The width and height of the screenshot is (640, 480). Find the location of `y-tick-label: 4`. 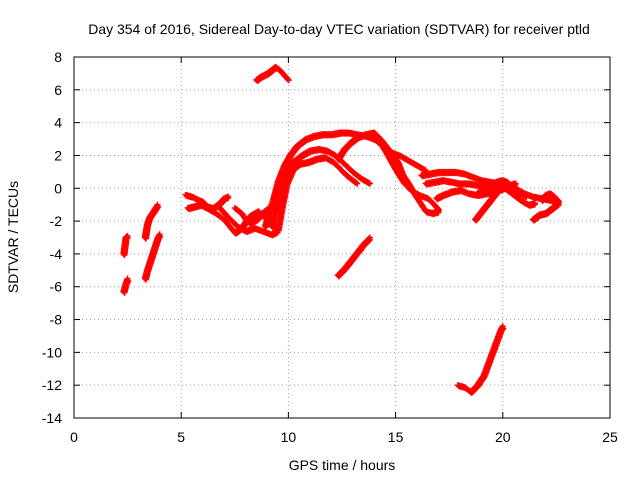

y-tick-label: 4 is located at coordinates (58, 123).